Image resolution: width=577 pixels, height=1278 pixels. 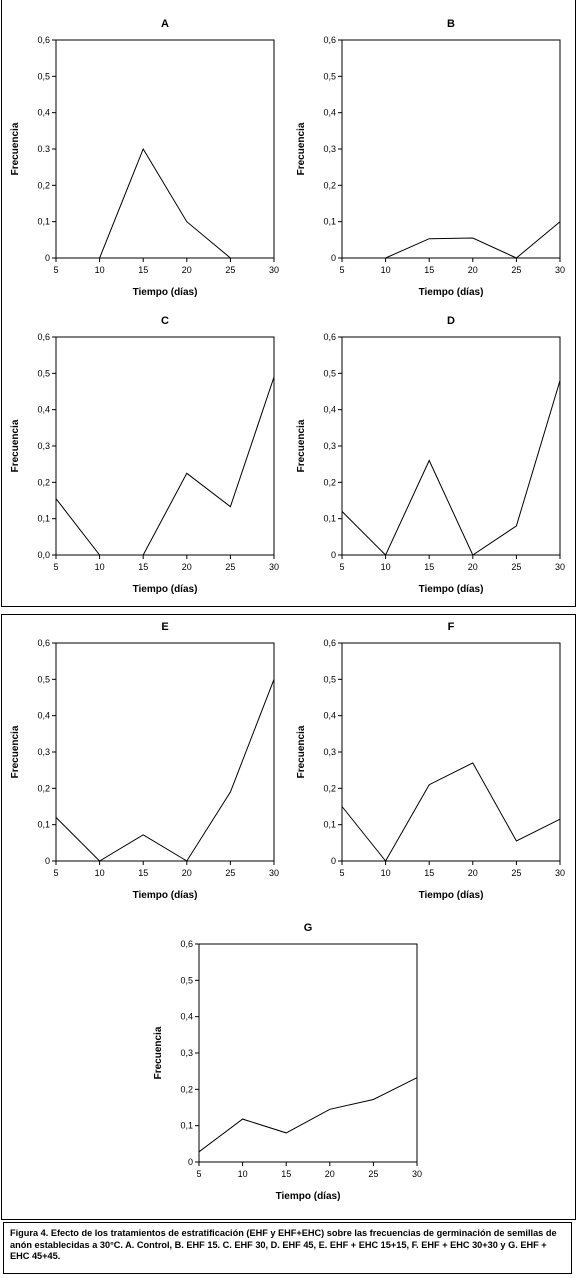 What do you see at coordinates (165, 770) in the screenshot?
I see `series-line-e` at bounding box center [165, 770].